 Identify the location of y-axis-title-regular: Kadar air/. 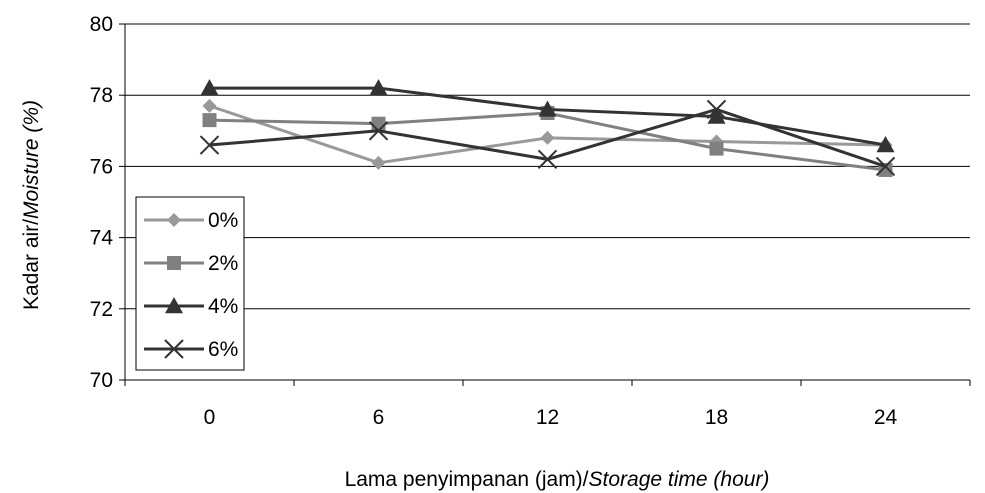
(31, 264).